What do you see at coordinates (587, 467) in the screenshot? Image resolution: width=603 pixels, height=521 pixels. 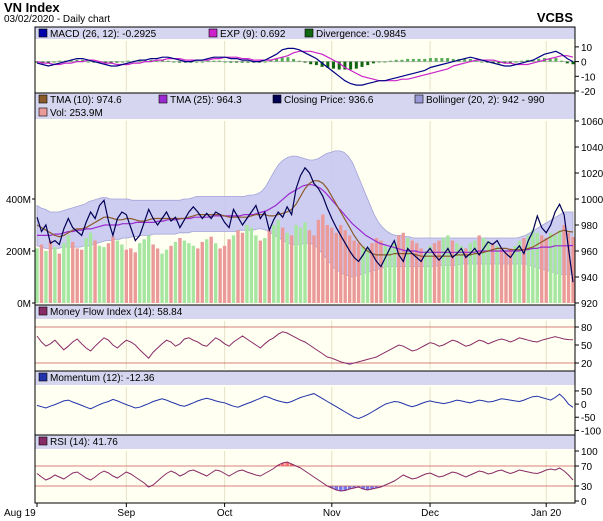 I see `rsi-tick-label: 70` at bounding box center [587, 467].